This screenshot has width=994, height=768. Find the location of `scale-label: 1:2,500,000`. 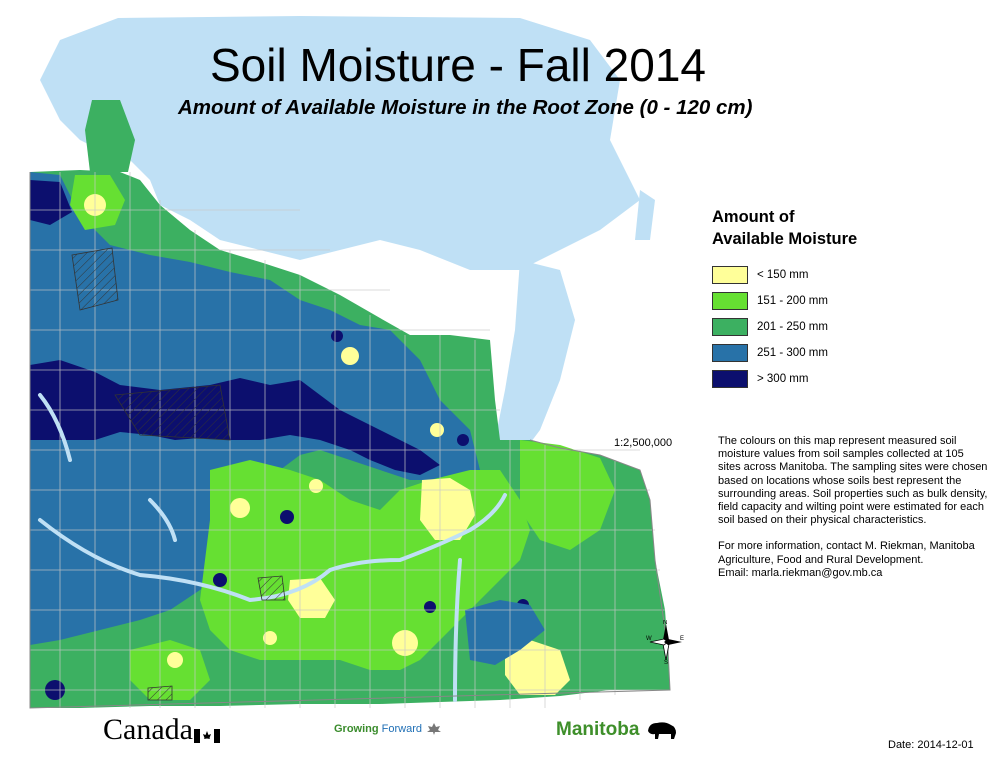

scale-label: 1:2,500,000 is located at coordinates (643, 443).